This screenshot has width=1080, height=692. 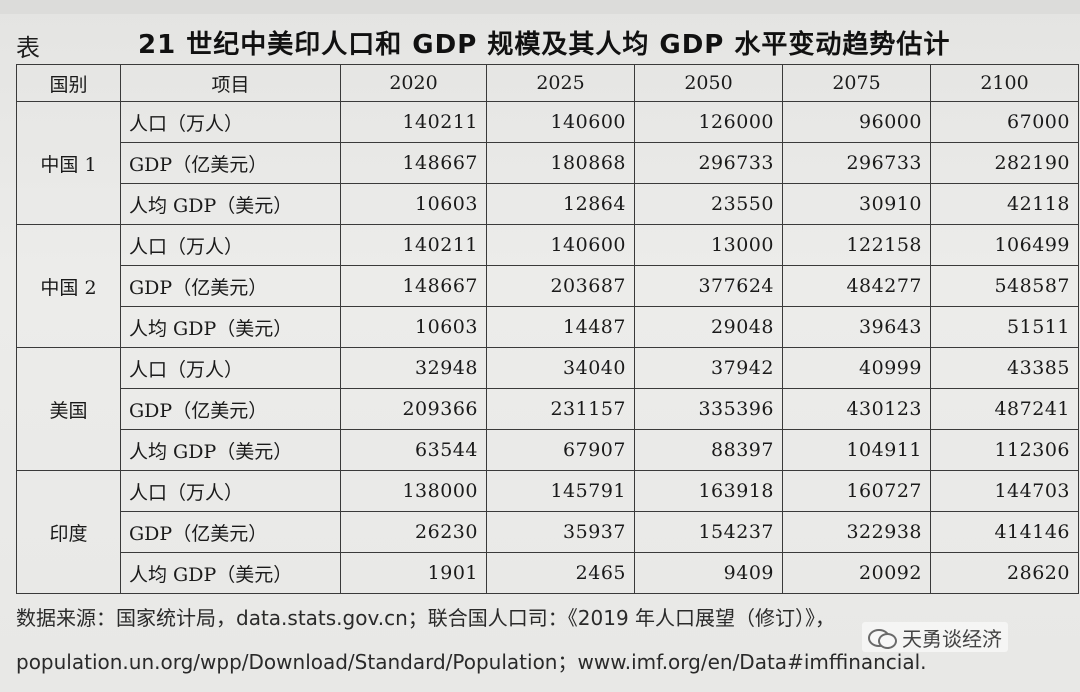 I want to click on value-cell: 43385, so click(x=1004, y=368).